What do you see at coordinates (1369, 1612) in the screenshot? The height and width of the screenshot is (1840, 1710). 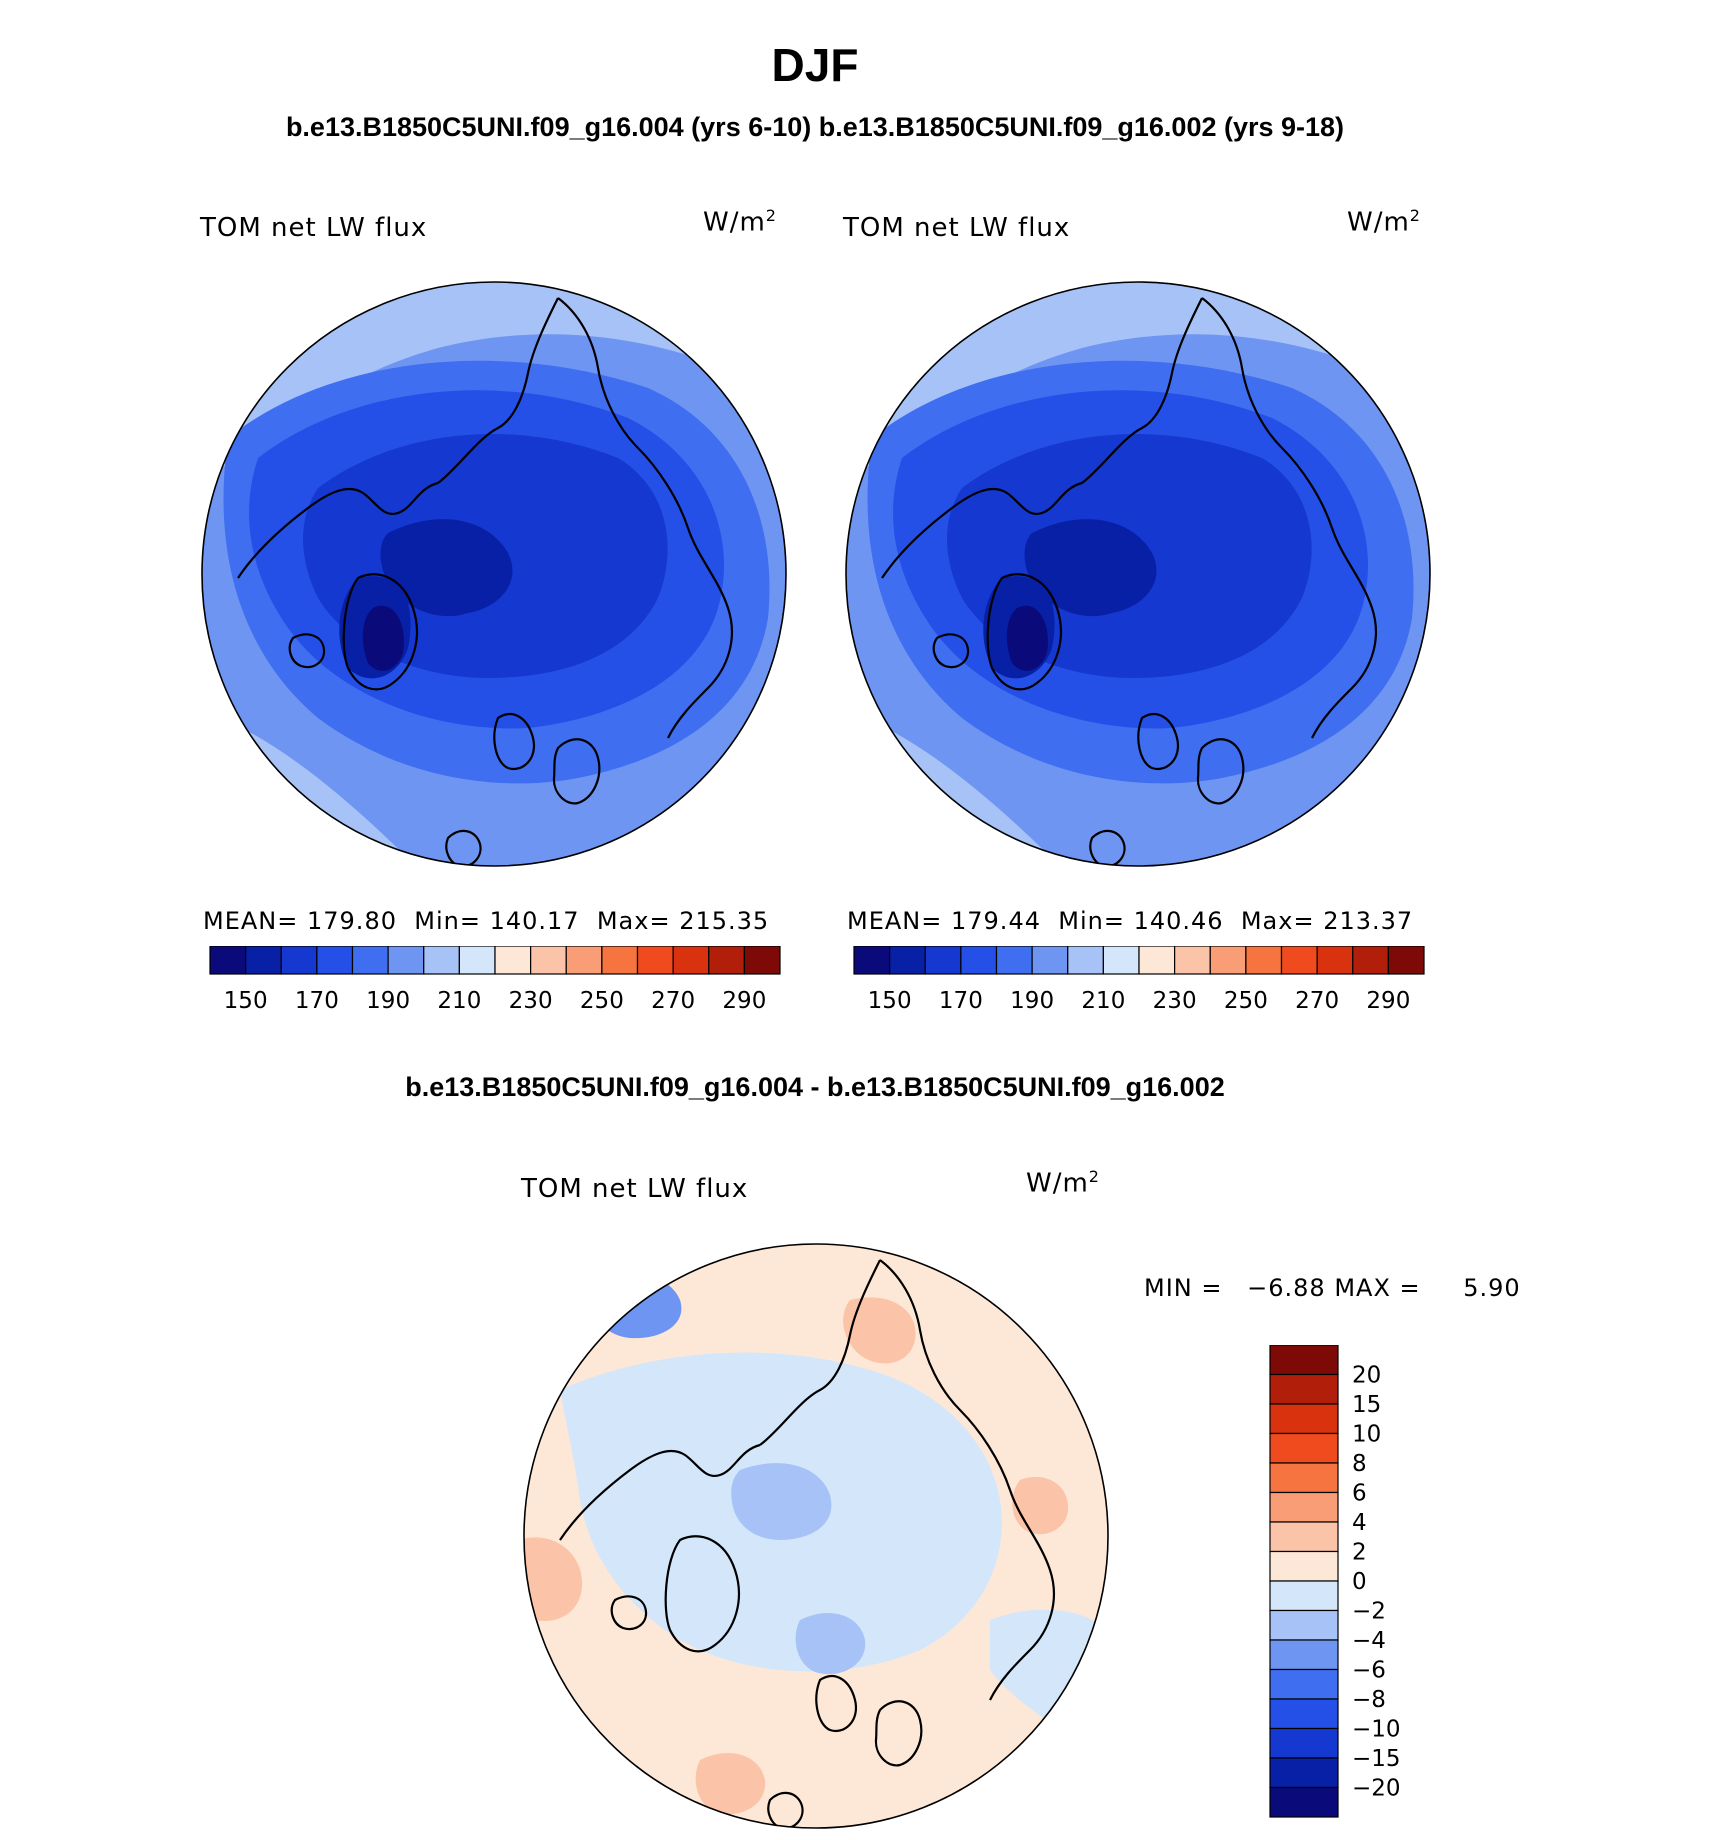 I see `colorbar-tick-label: −2` at bounding box center [1369, 1612].